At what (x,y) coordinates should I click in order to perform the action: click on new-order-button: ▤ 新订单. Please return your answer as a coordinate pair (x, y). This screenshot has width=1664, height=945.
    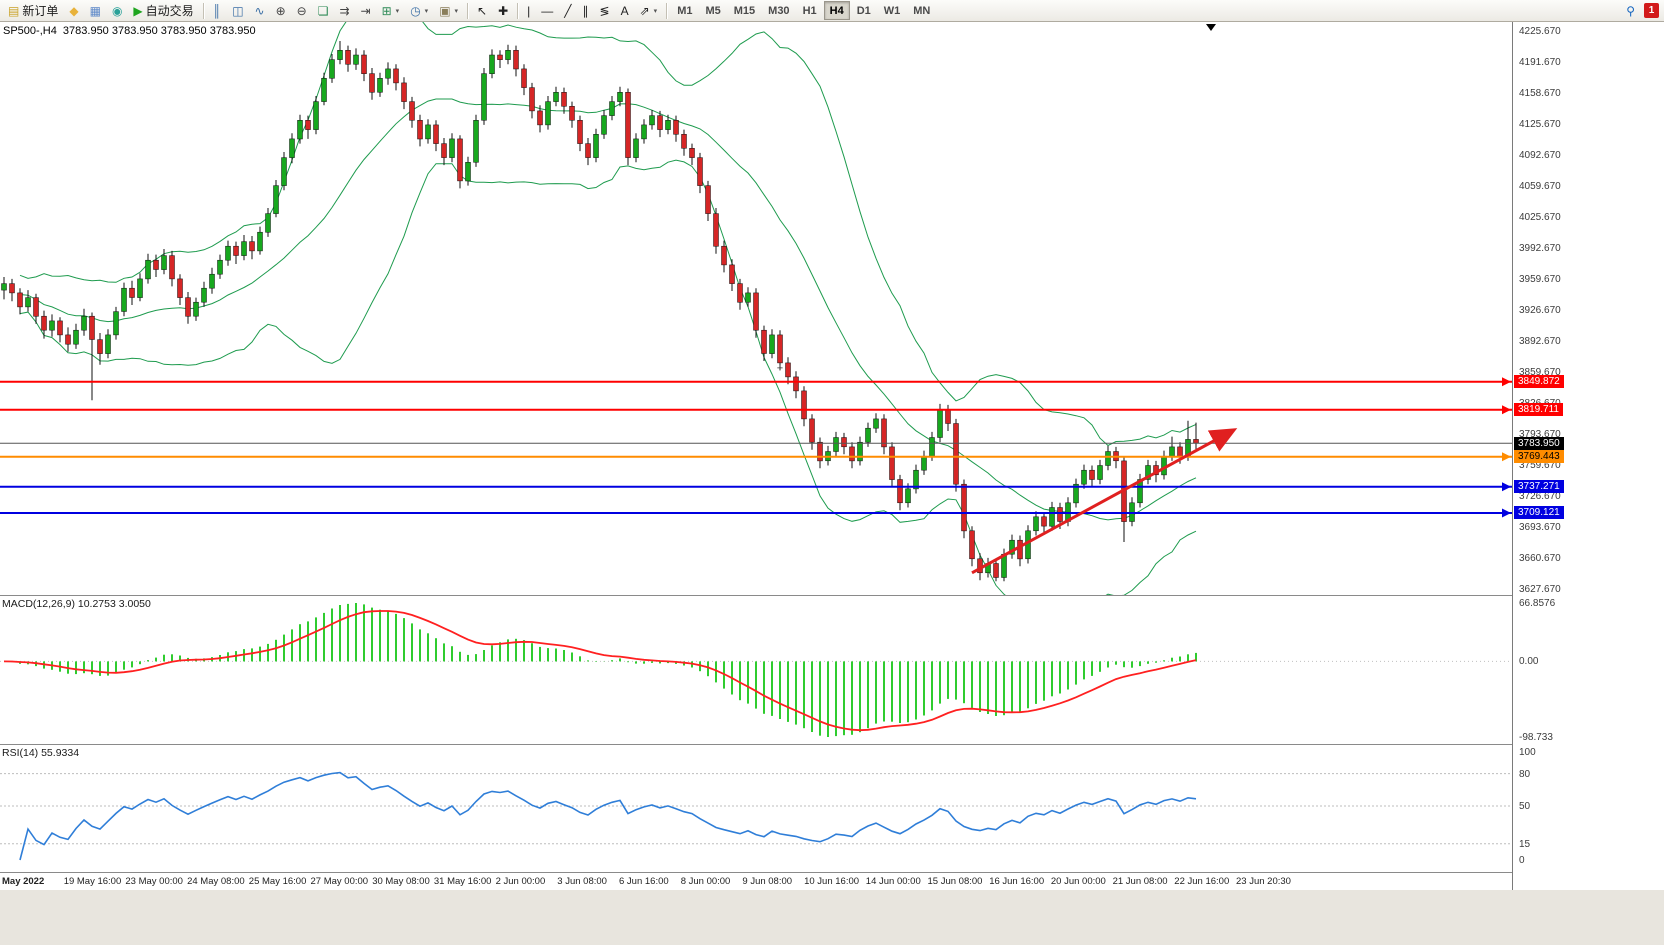
    Looking at the image, I should click on (33, 10).